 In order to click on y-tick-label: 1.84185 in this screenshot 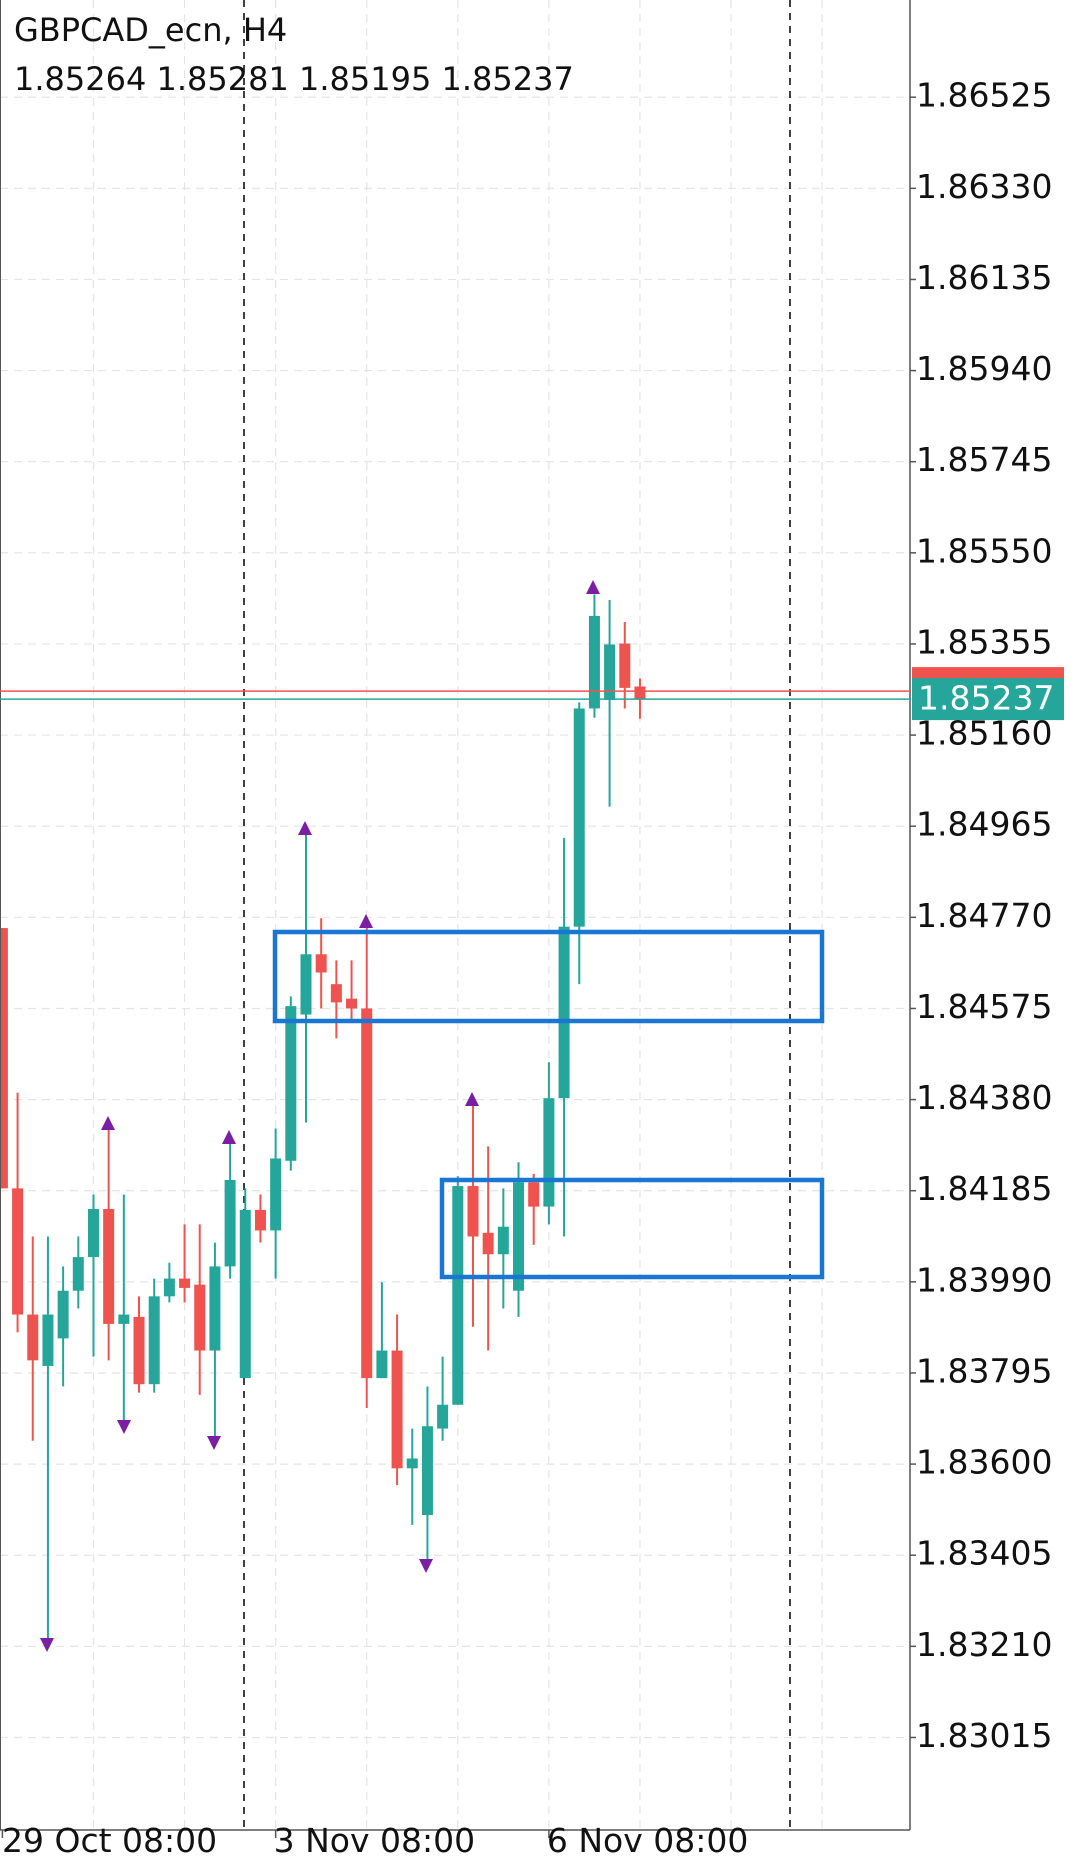, I will do `click(984, 1188)`.